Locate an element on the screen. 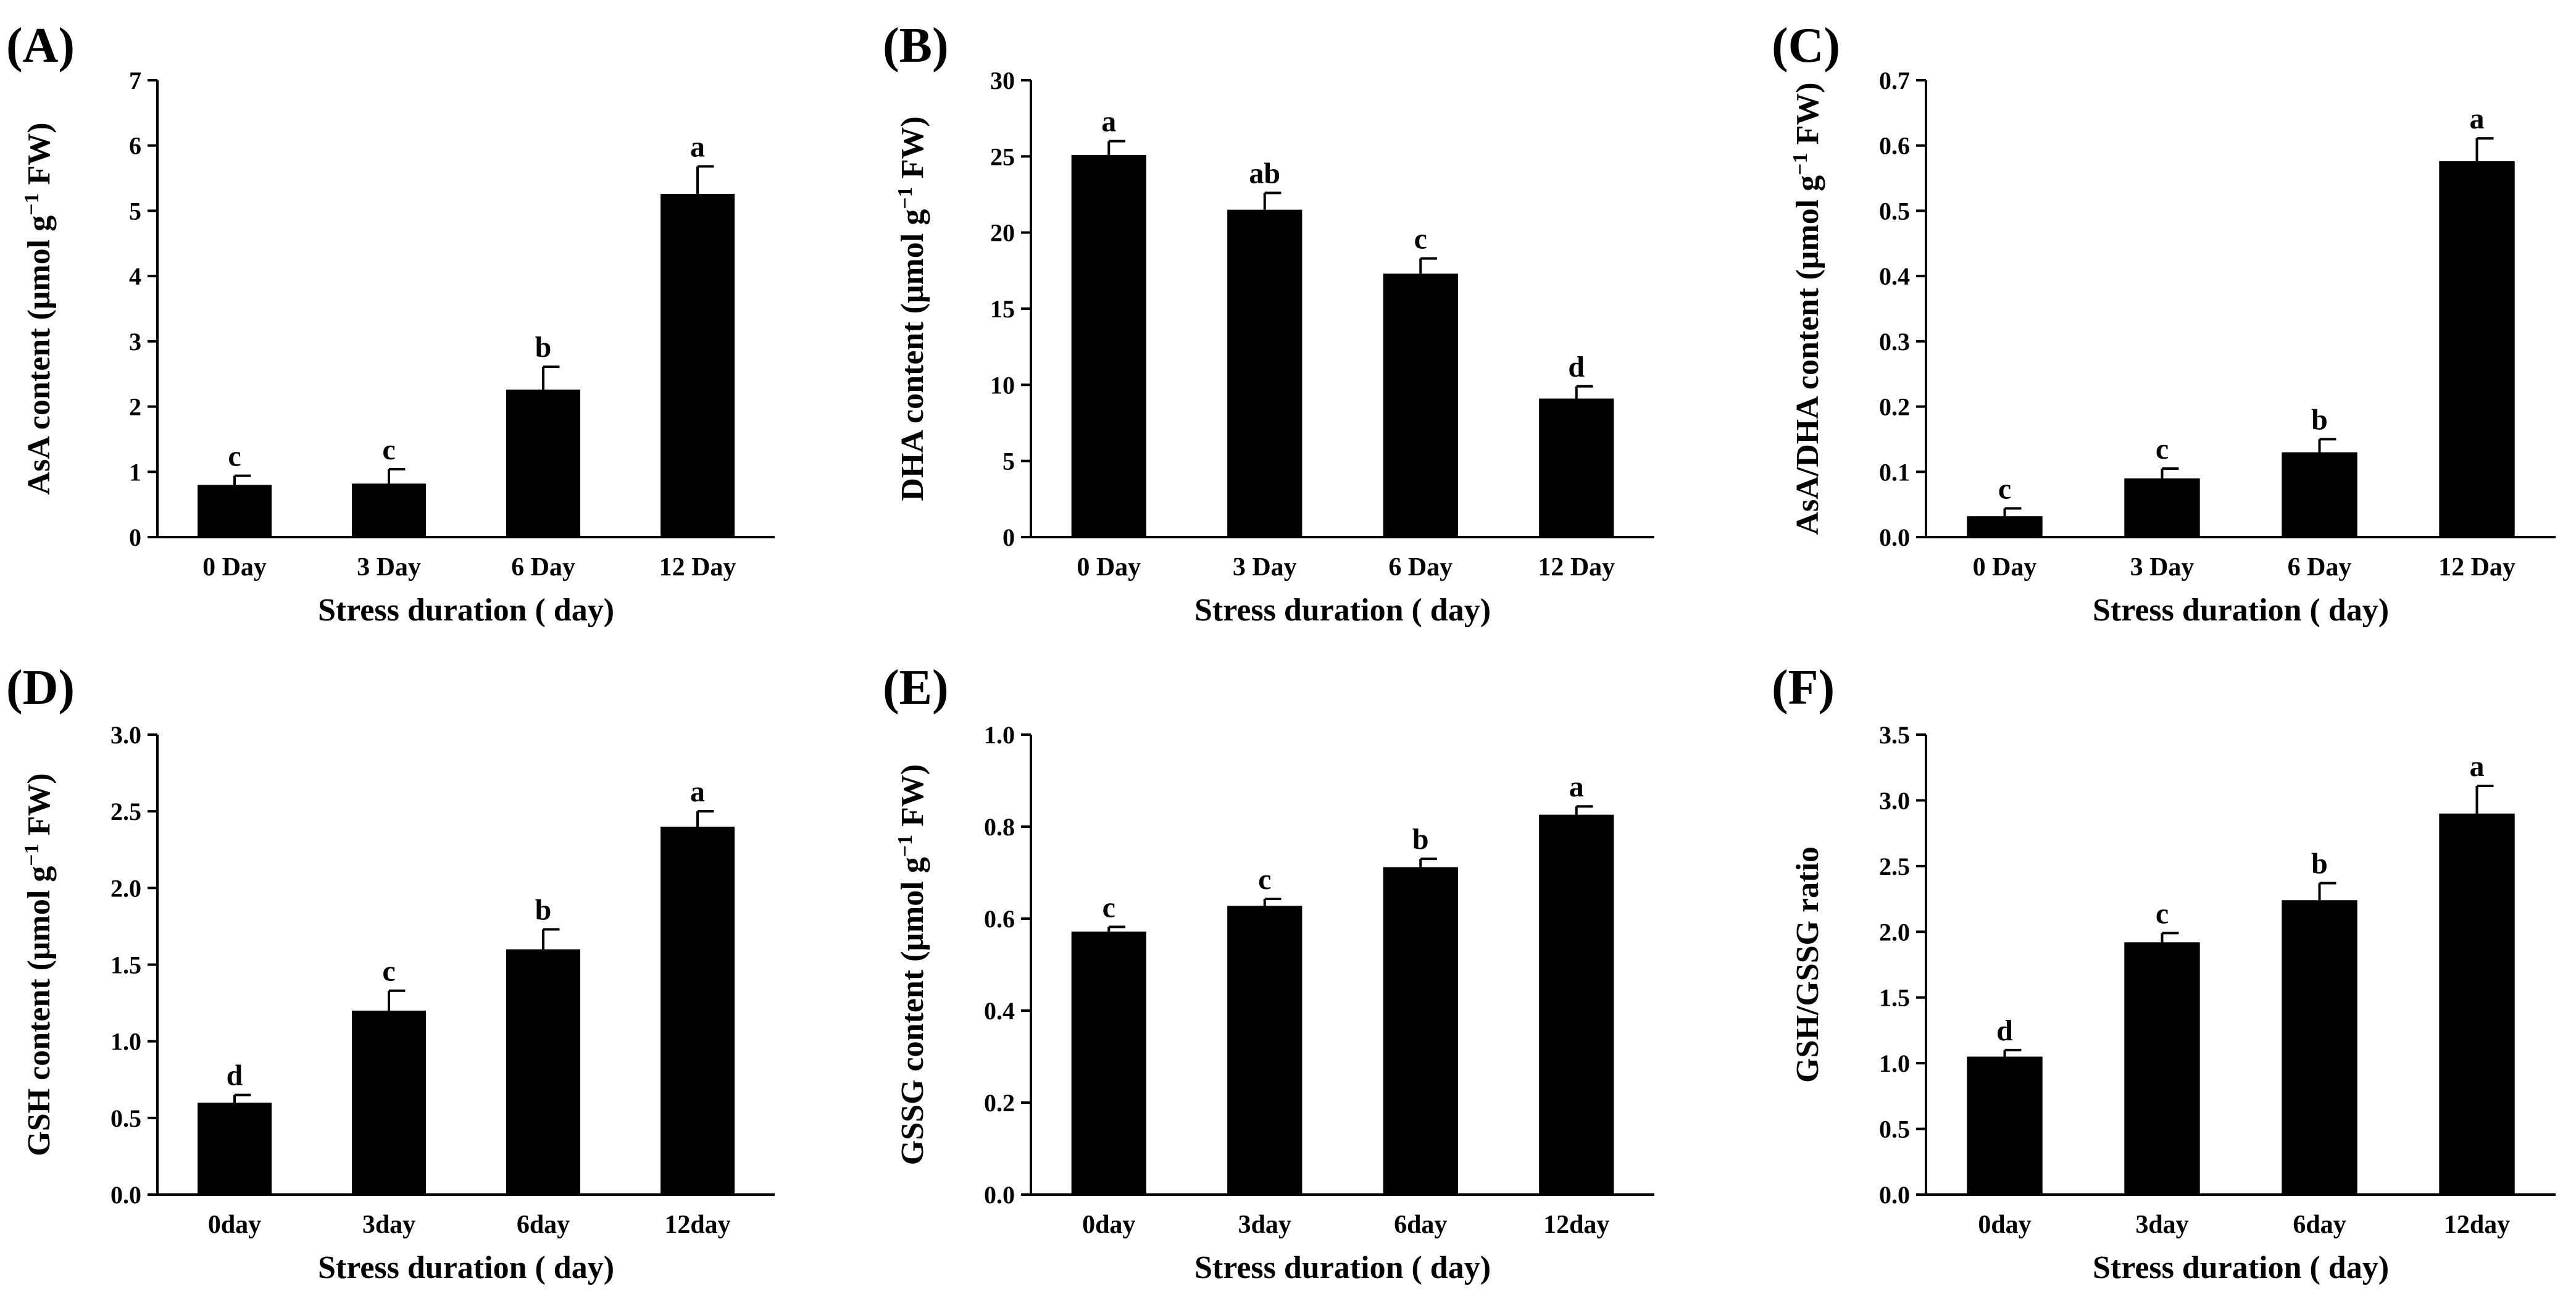 The height and width of the screenshot is (1294, 2576). y-tick-label: 0.6 is located at coordinates (1894, 146).